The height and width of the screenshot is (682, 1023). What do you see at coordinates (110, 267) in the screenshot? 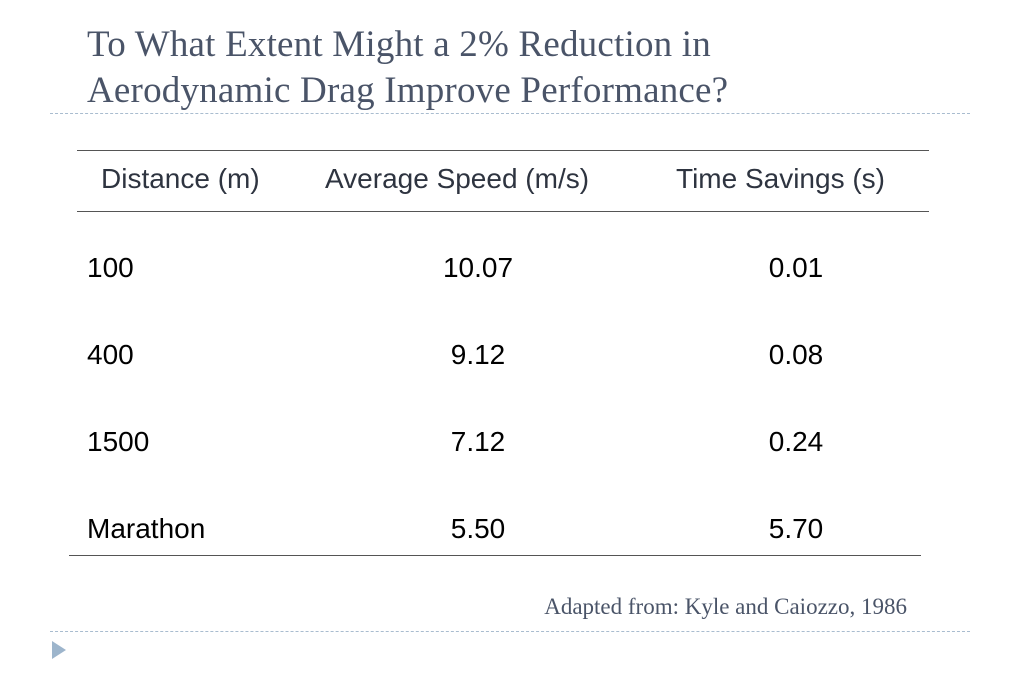
I see `cell-distance: 100` at bounding box center [110, 267].